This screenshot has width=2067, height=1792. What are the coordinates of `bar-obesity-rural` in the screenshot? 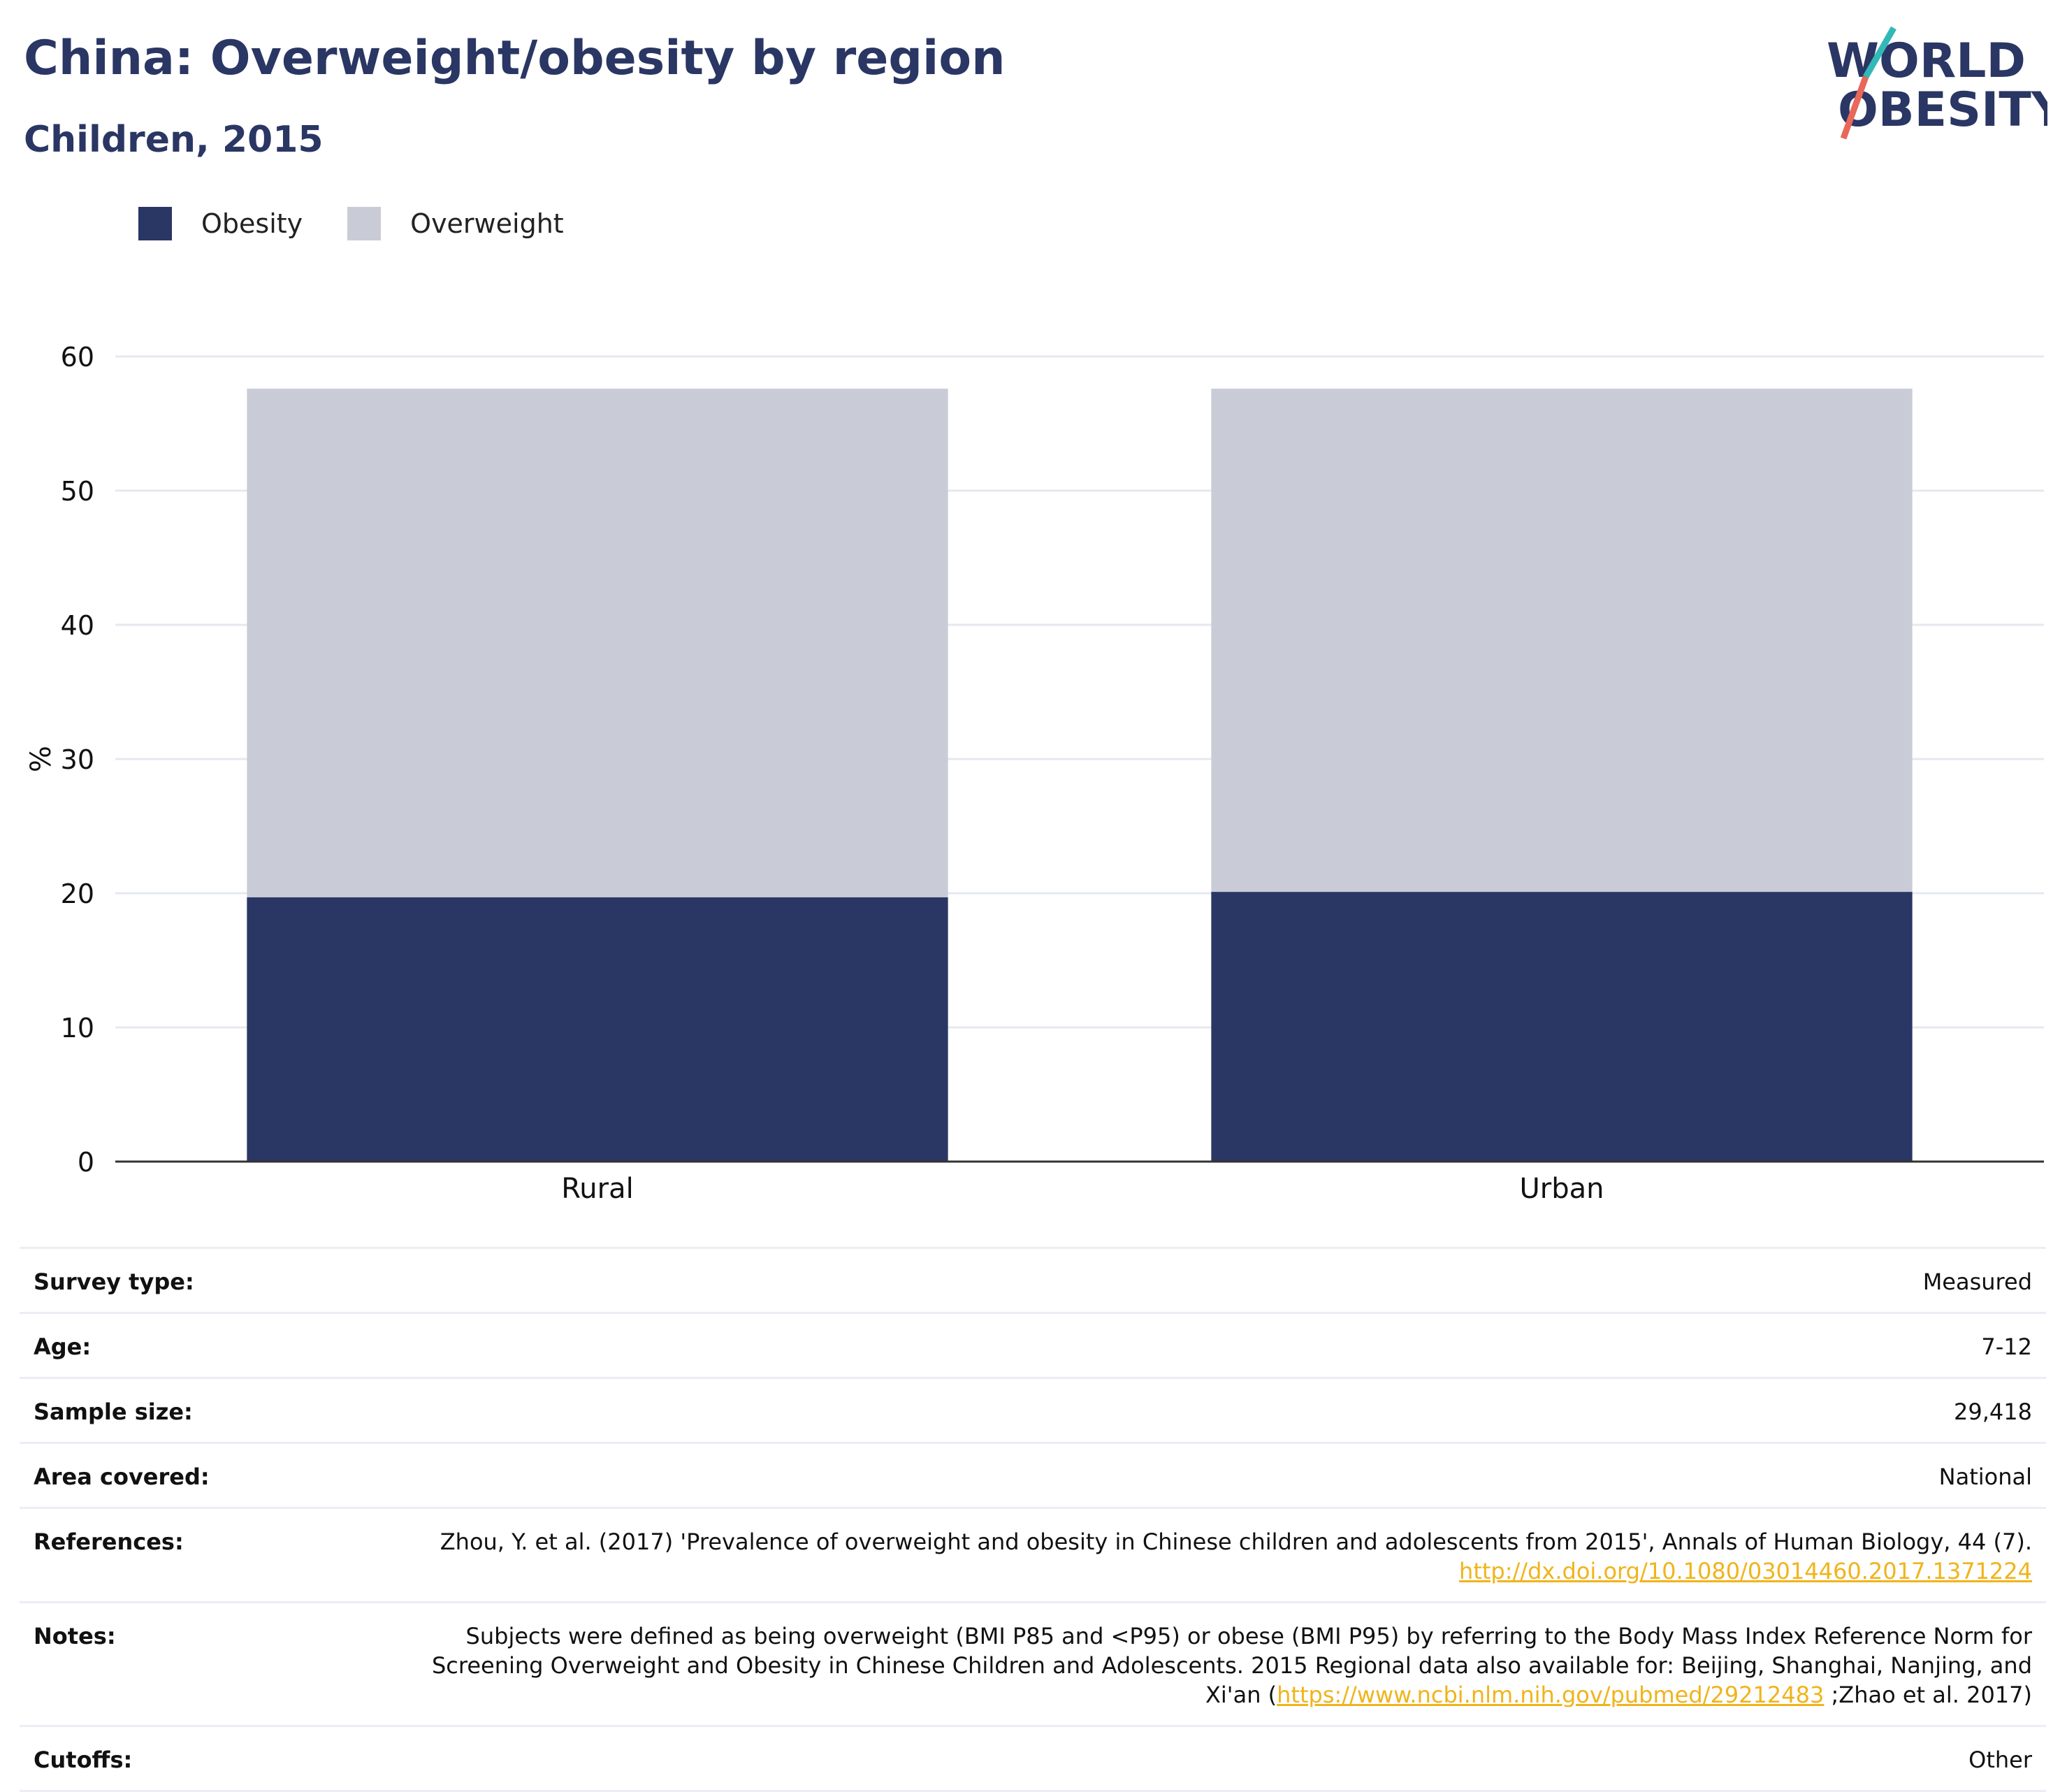 It's located at (597, 1029).